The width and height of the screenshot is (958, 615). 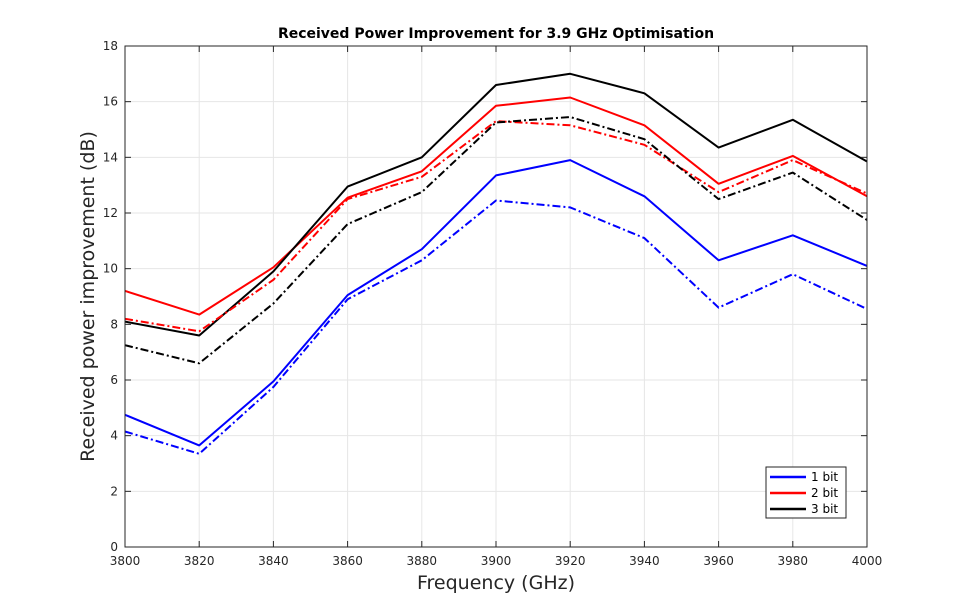 What do you see at coordinates (422, 561) in the screenshot?
I see `x-tick-label: 3880` at bounding box center [422, 561].